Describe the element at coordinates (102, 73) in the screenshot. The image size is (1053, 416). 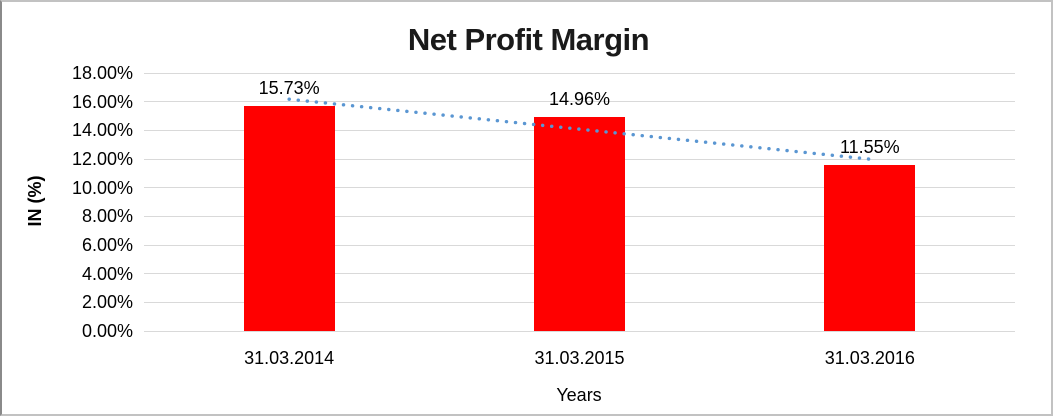
I see `y-tick-label: 18.00%` at that location.